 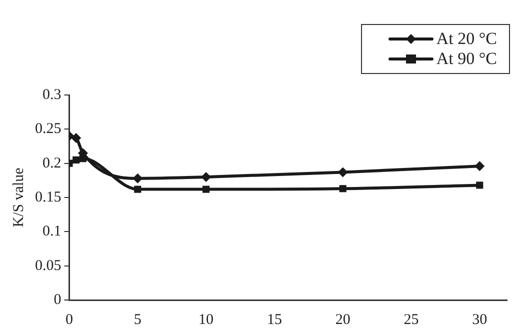 I want to click on x-tick-label: 15, so click(x=274, y=320).